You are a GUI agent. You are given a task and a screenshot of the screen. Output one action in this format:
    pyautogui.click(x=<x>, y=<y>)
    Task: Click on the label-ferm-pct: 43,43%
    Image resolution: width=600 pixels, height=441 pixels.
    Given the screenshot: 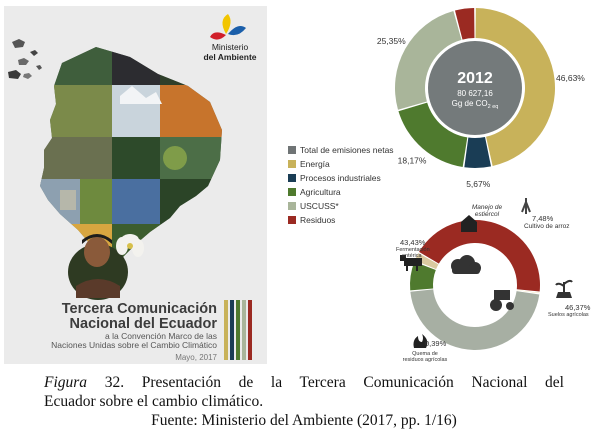 What is the action you would take?
    pyautogui.click(x=413, y=242)
    